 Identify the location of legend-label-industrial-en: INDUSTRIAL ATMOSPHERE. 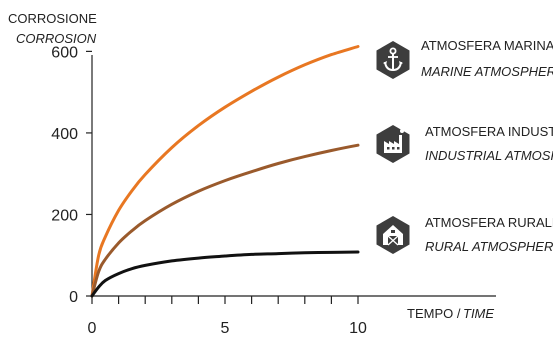
(489, 155).